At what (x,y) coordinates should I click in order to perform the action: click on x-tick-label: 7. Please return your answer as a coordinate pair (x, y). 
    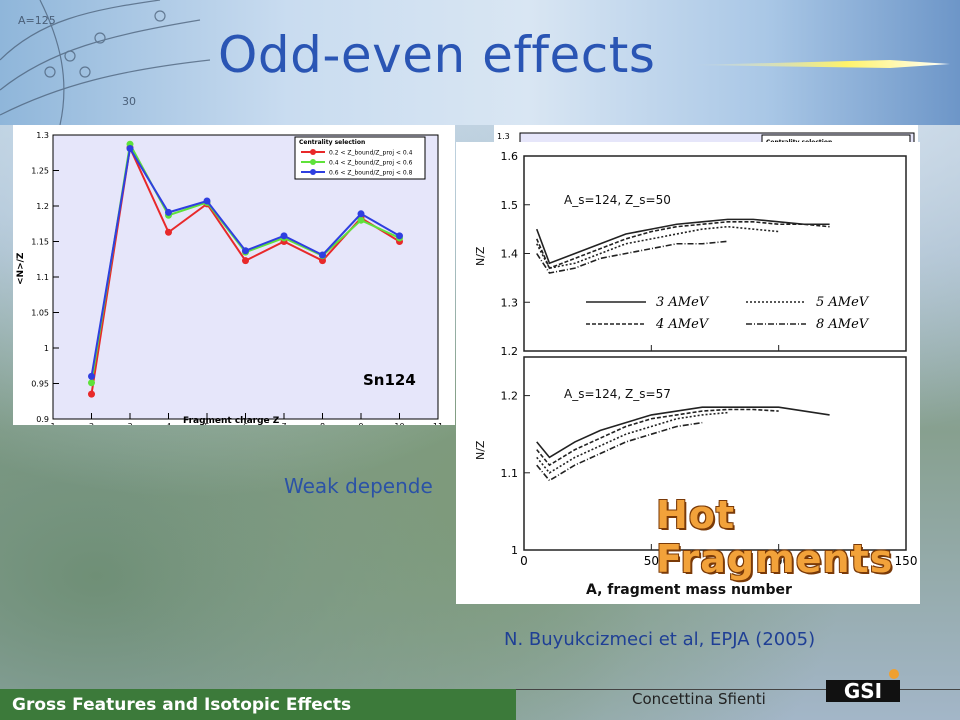
    Looking at the image, I should click on (283, 423).